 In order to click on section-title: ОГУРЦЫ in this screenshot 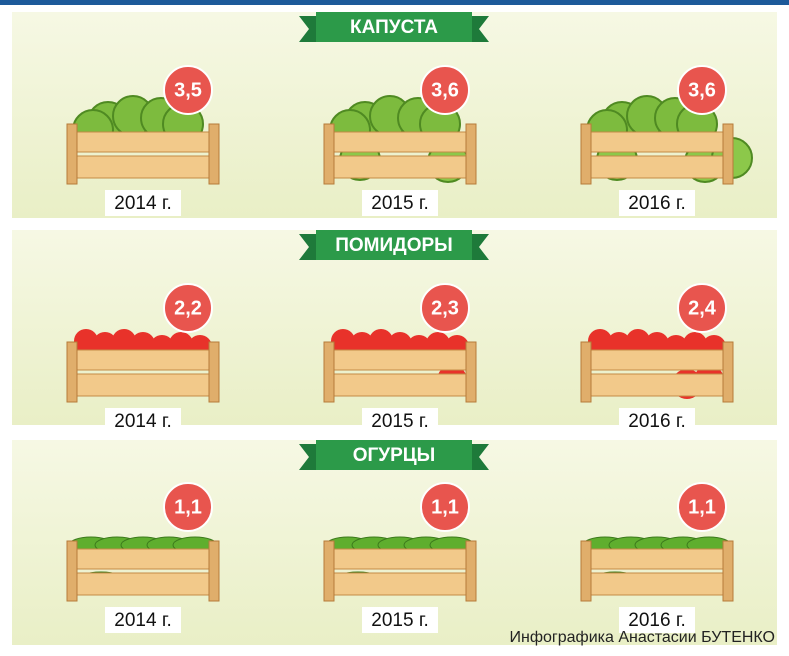, I will do `click(394, 455)`.